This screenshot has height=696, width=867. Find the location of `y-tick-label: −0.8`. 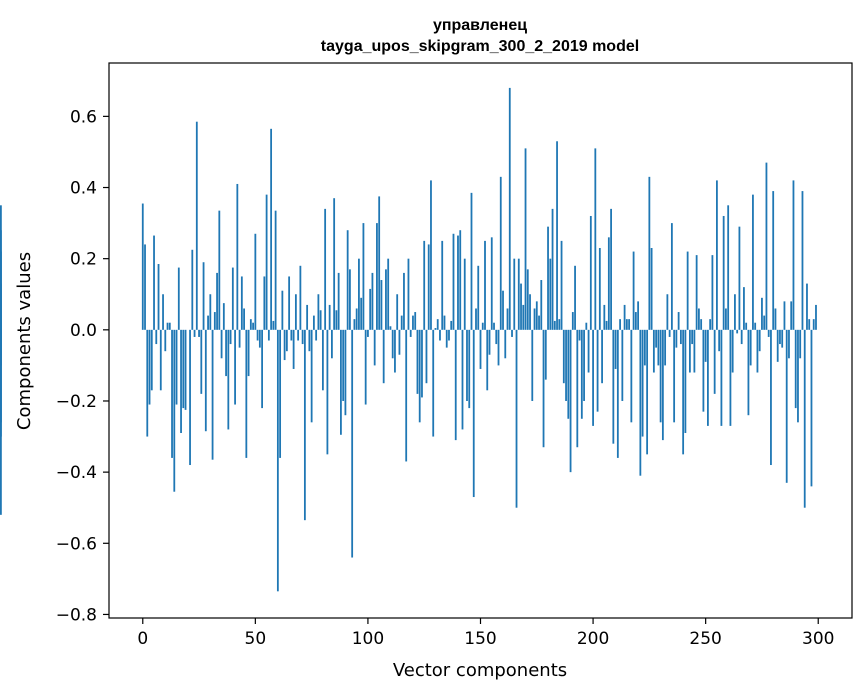

y-tick-label: −0.8 is located at coordinates (76, 615).